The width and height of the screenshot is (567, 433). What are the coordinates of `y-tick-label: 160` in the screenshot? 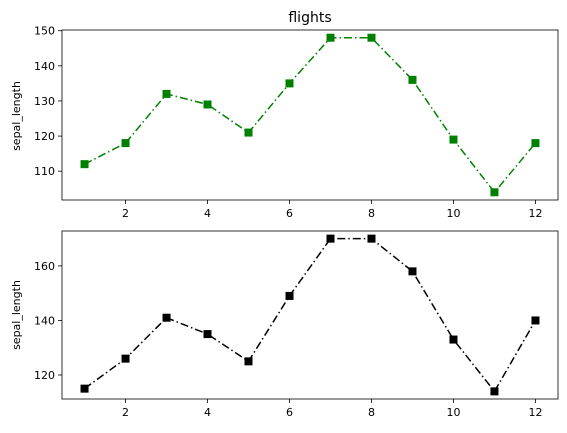 It's located at (44, 266).